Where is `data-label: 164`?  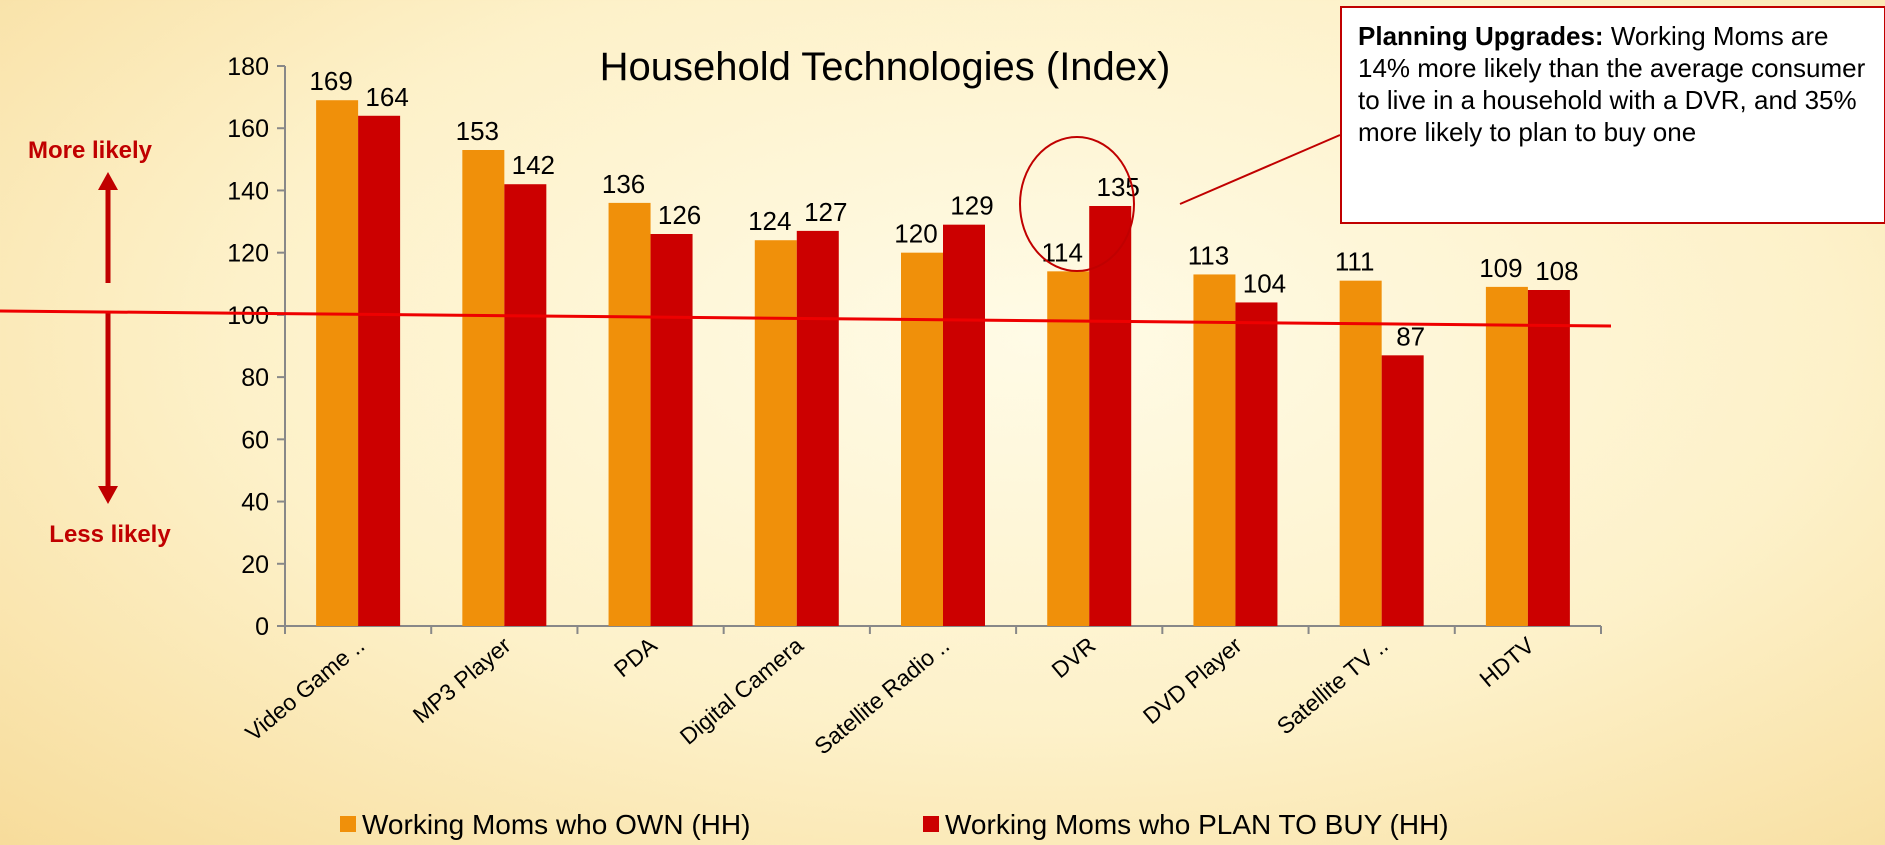
data-label: 164 is located at coordinates (386, 97).